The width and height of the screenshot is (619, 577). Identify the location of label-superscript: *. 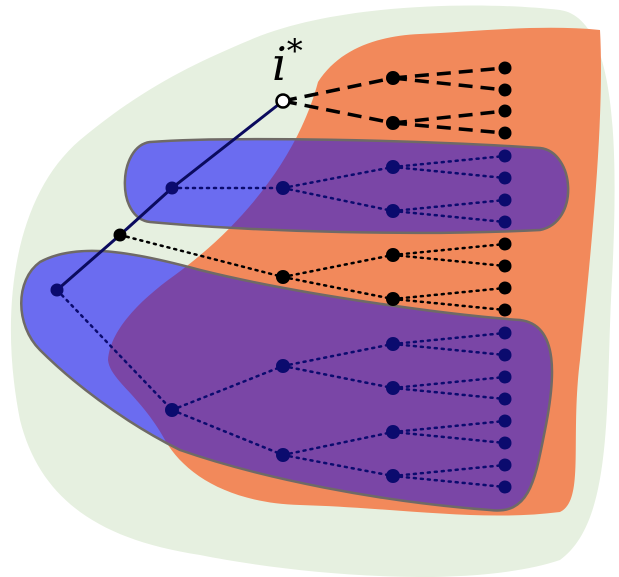
(295, 51).